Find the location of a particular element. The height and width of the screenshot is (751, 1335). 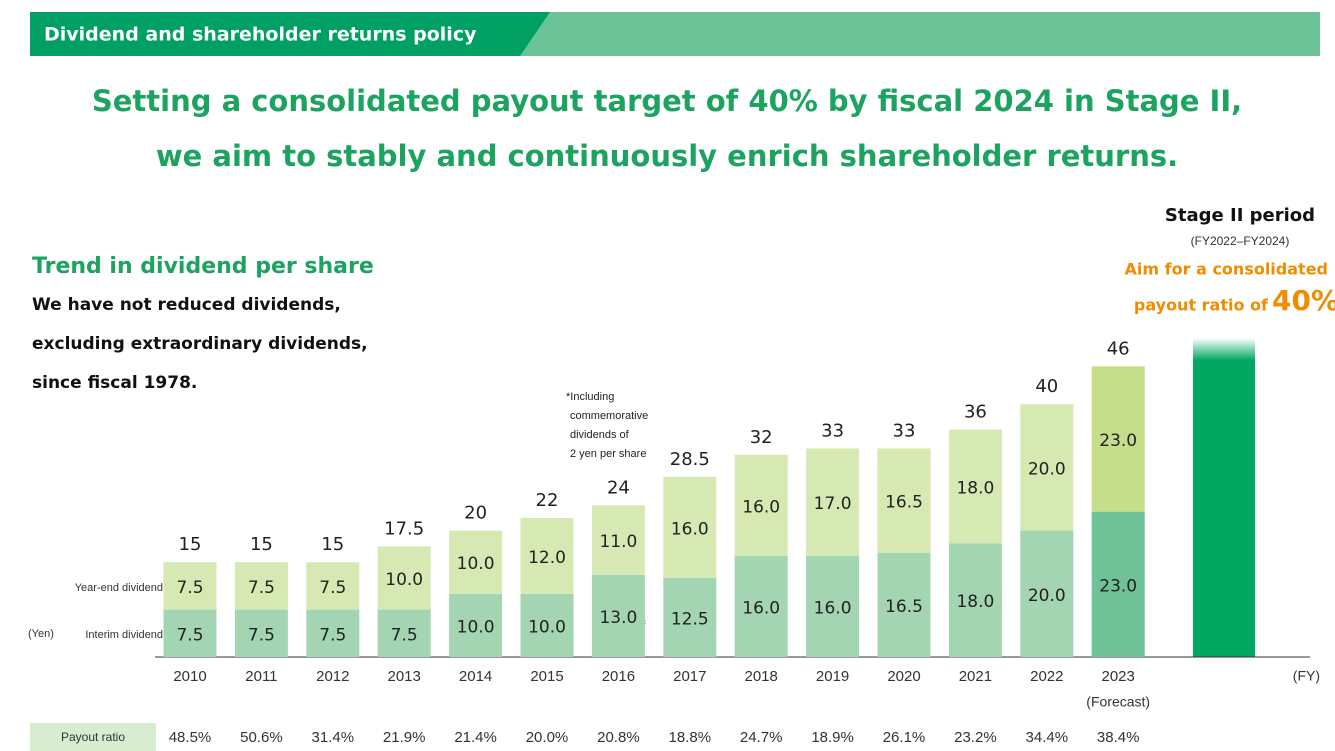

section-title: Trend in dividend per share is located at coordinates (203, 266).